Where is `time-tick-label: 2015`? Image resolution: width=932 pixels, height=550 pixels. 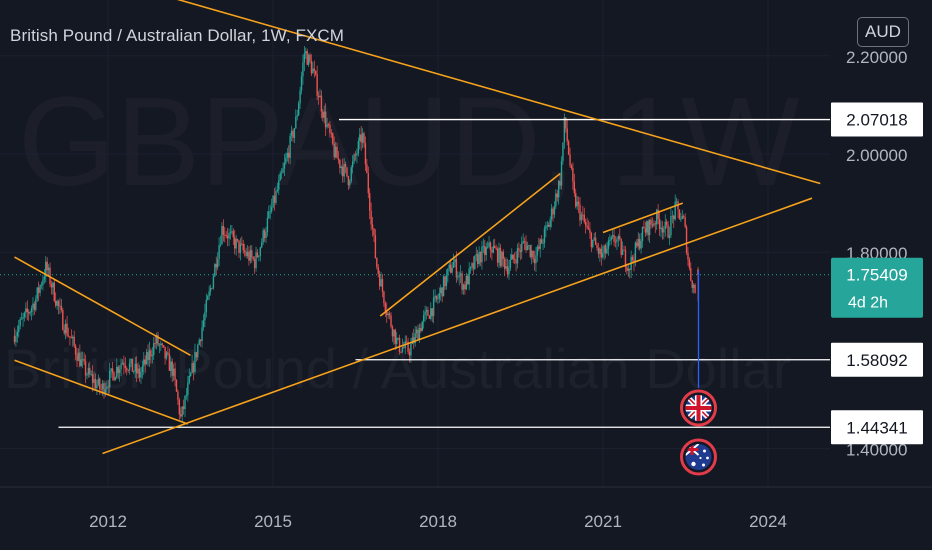
time-tick-label: 2015 is located at coordinates (273, 521).